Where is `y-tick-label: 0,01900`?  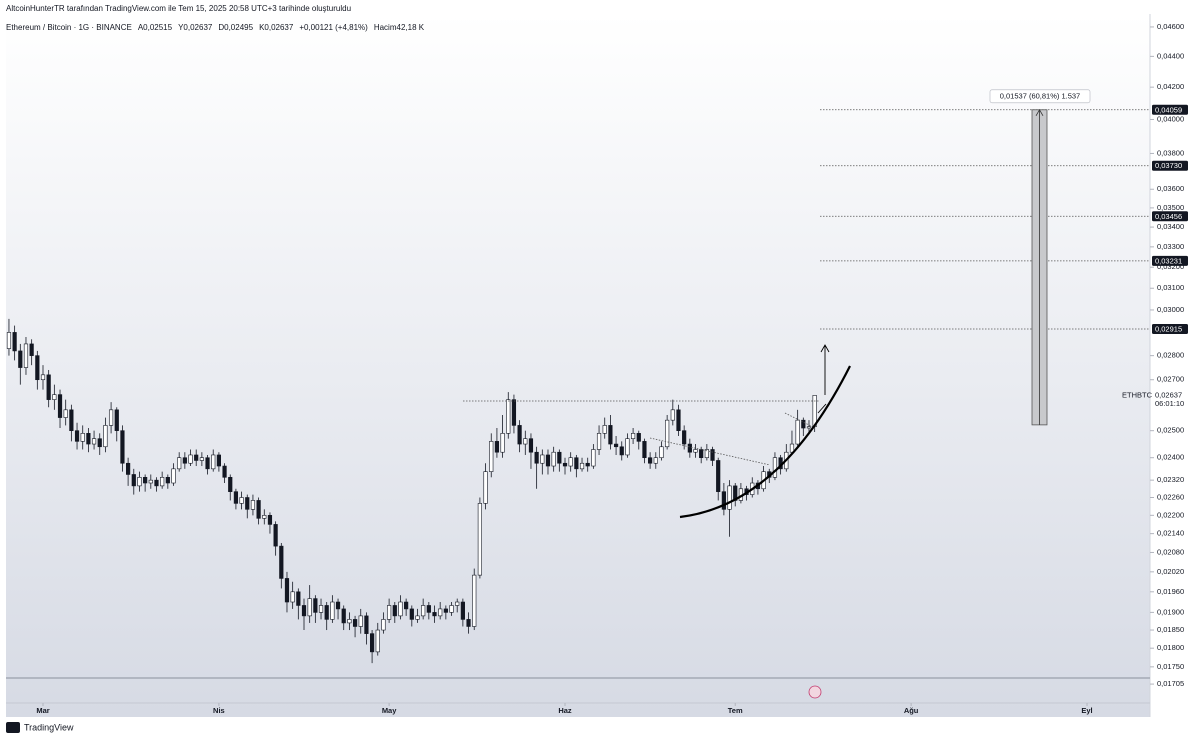 y-tick-label: 0,01900 is located at coordinates (1170, 611).